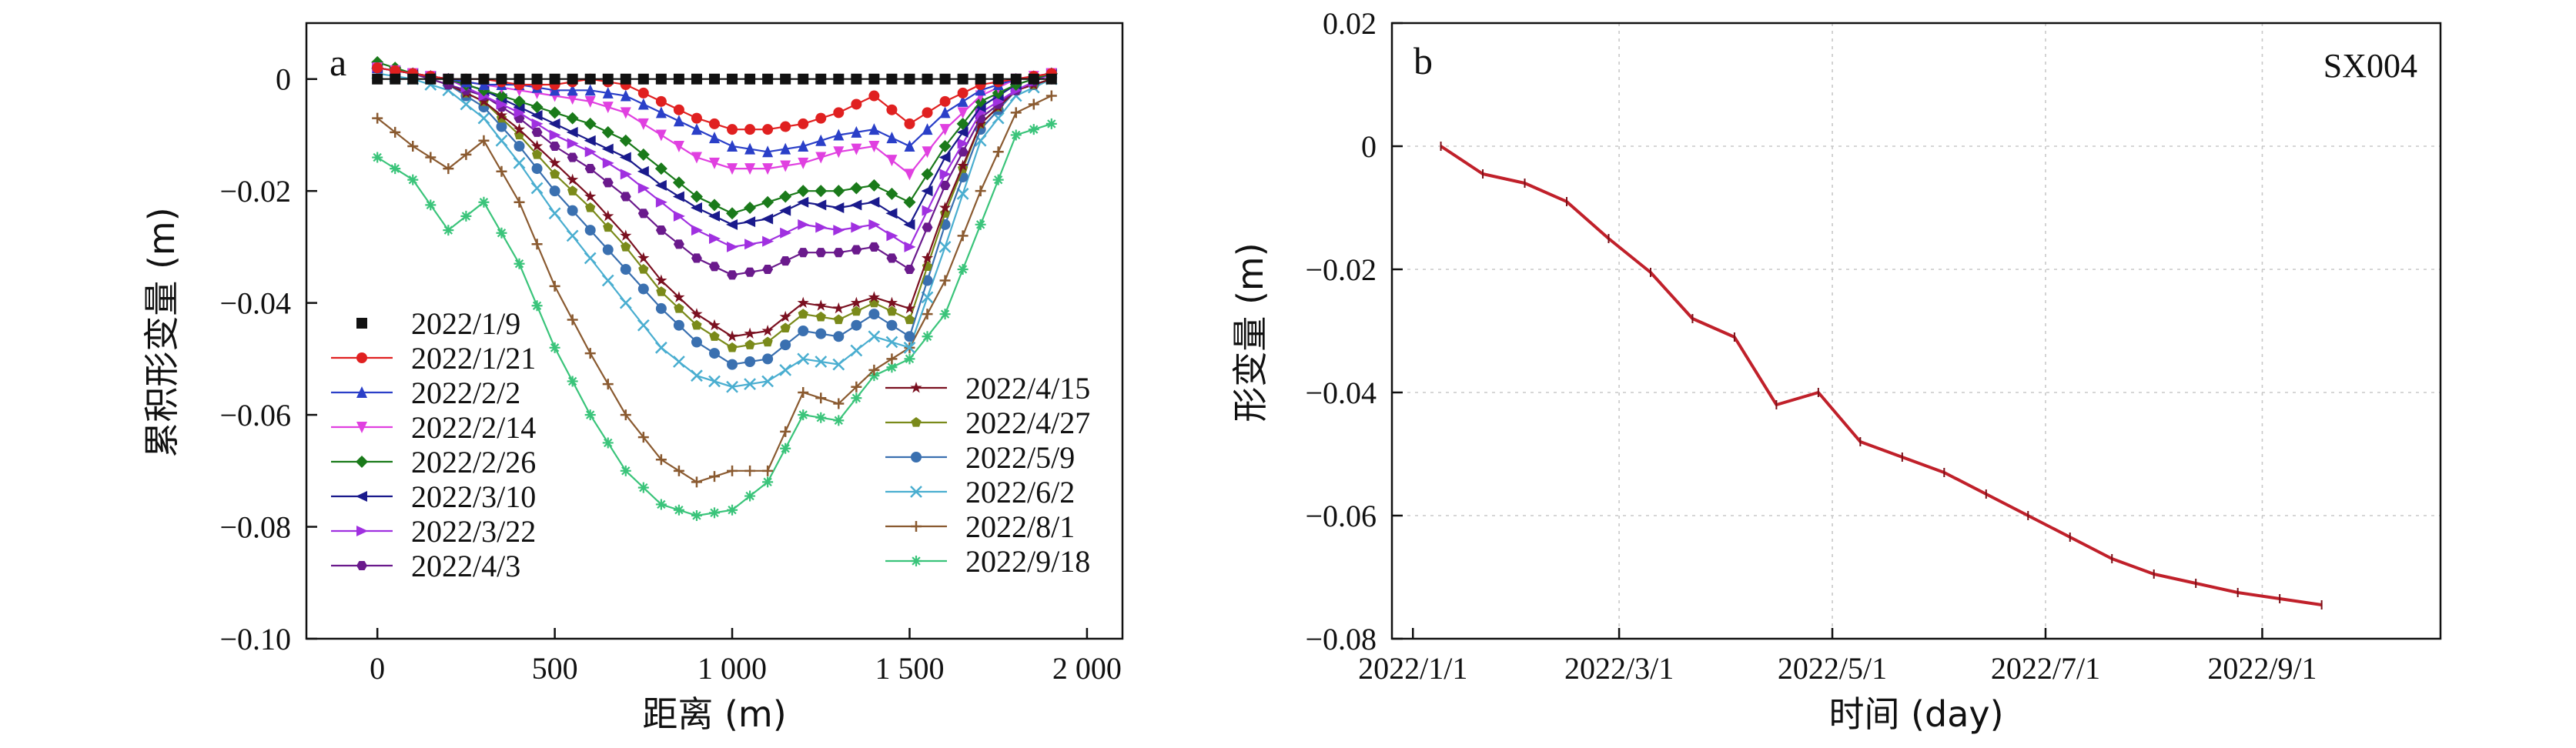  Describe the element at coordinates (988, 389) in the screenshot. I see `legend-entry: 2022/4/15` at that location.